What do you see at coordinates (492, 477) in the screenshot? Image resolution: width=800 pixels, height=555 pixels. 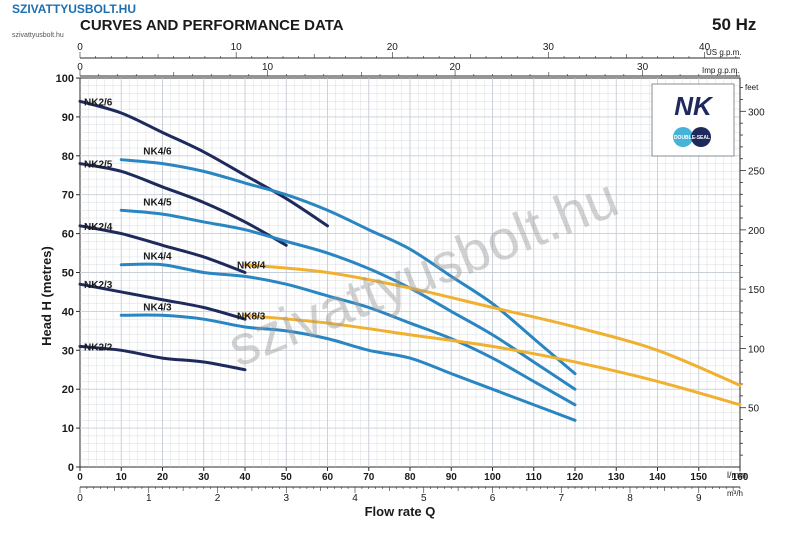 I see `x-tick-label: 100` at bounding box center [492, 477].